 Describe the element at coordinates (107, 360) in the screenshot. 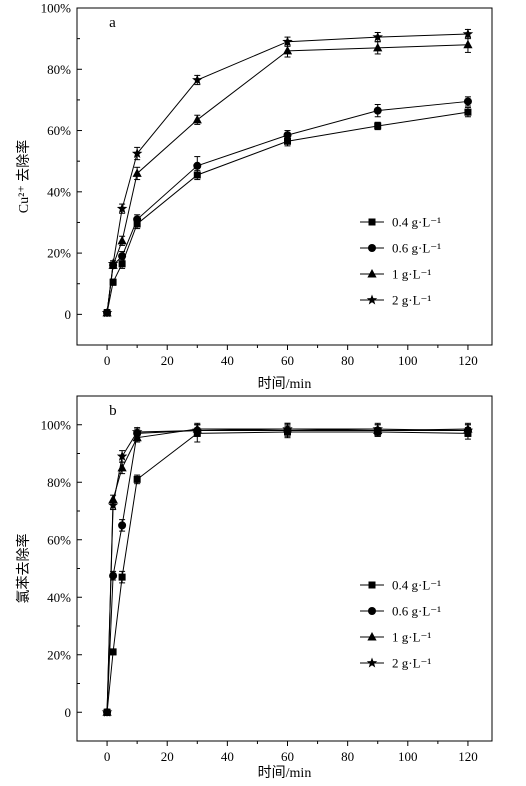

I see `x-tick-label: 0` at that location.